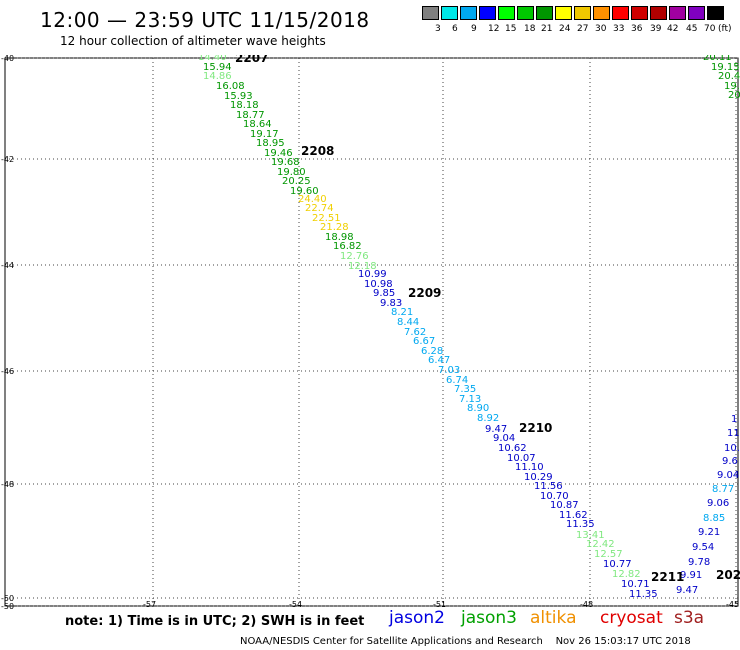 The image size is (740, 650). I want to click on wave-height-value: 18.95, so click(270, 143).